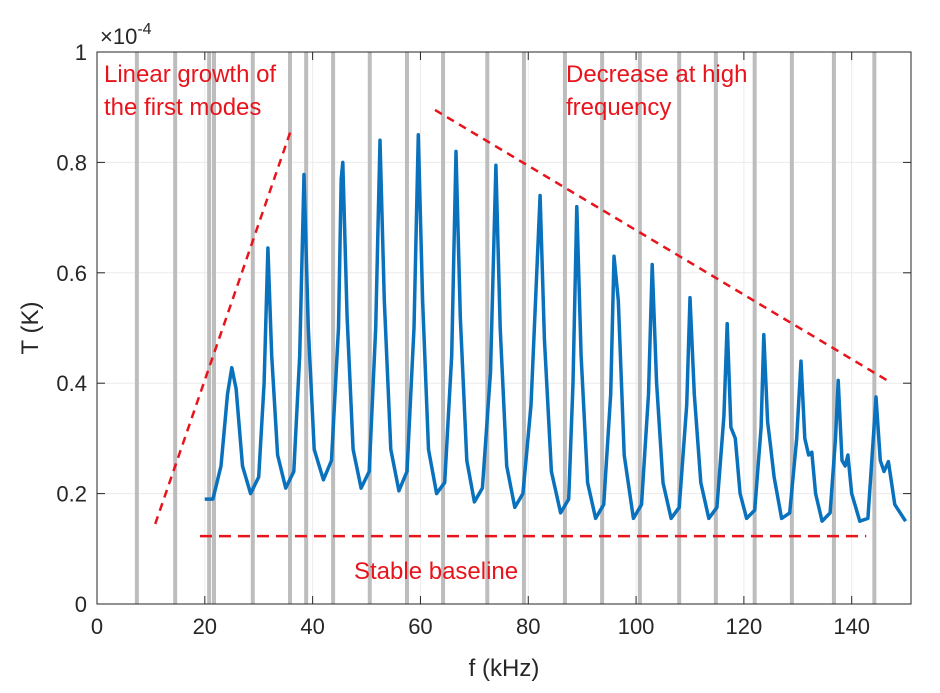 Image resolution: width=940 pixels, height=693 pixels. Describe the element at coordinates (81, 604) in the screenshot. I see `y-tick-label: 0` at that location.